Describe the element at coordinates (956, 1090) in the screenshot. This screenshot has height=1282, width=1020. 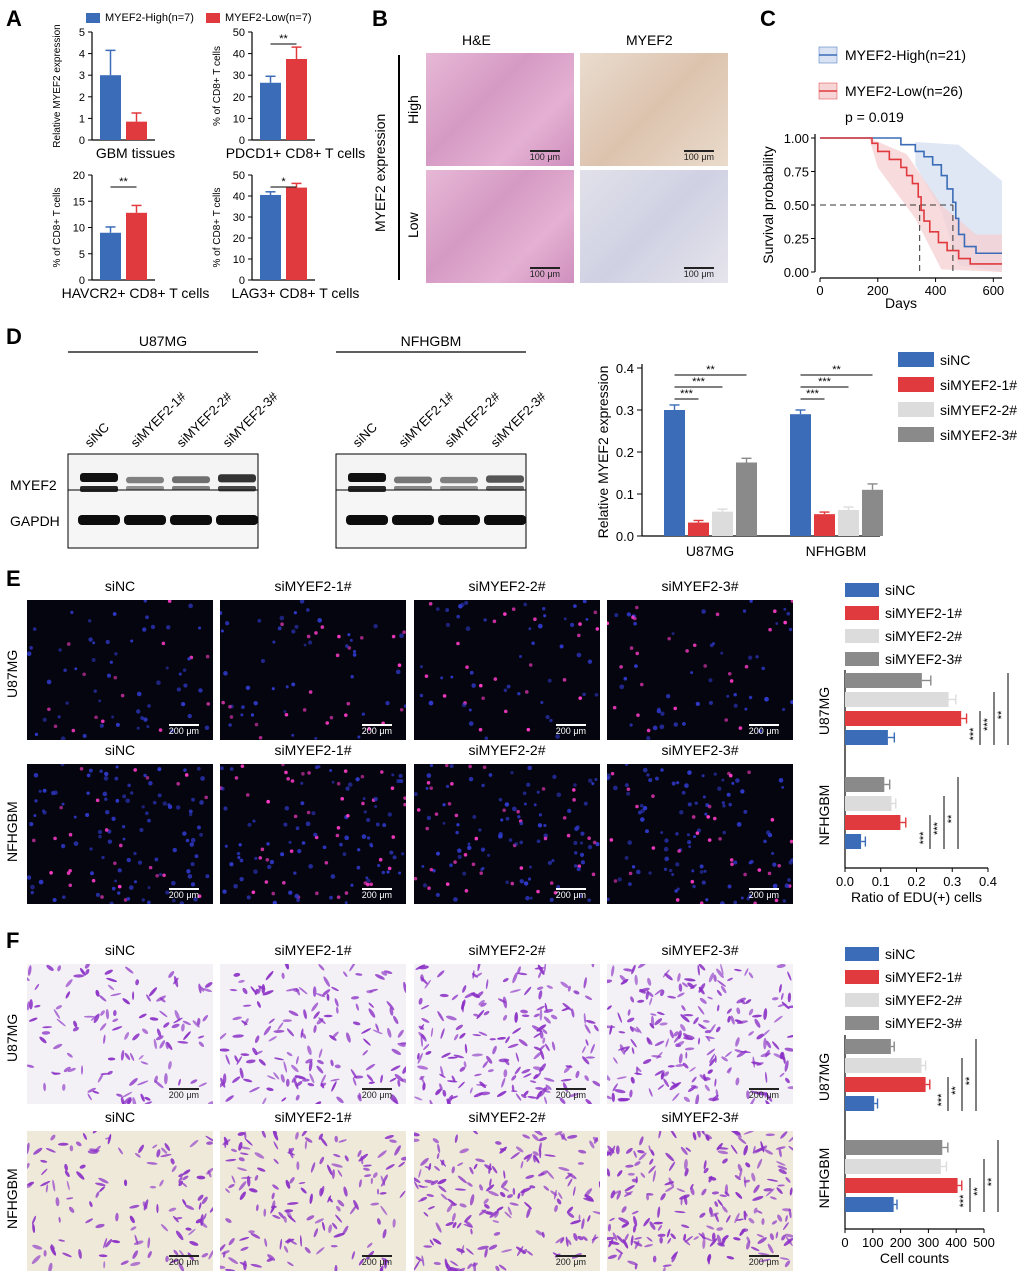
I see `sig-label: **` at that location.